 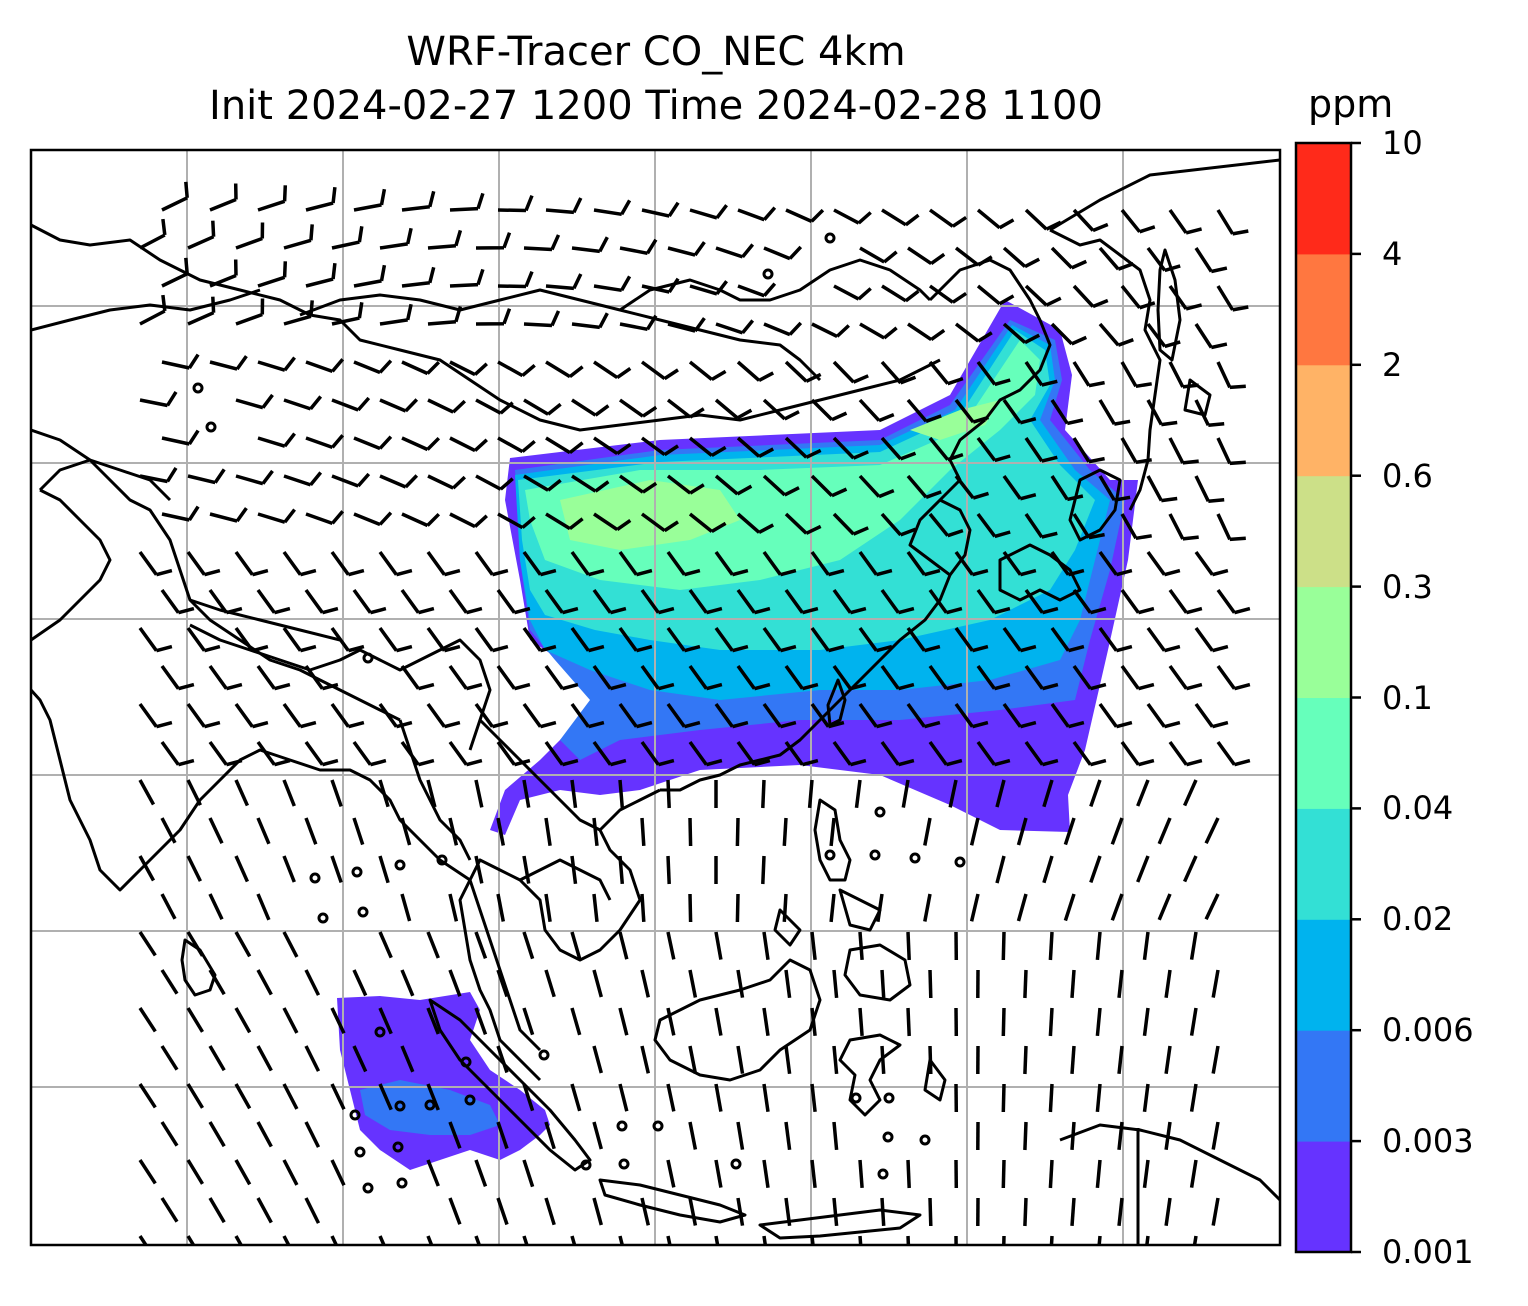 I want to click on colorbar-swatch, so click(x=1323, y=864).